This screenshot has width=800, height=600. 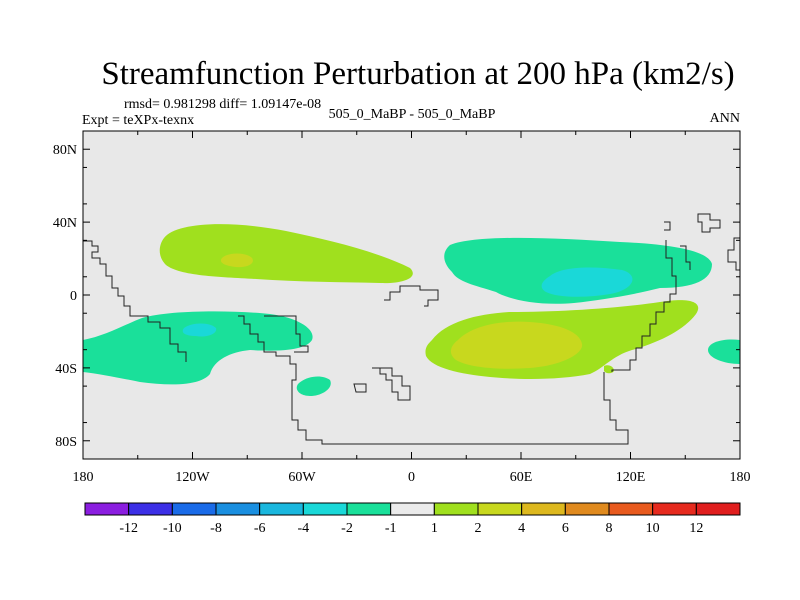 What do you see at coordinates (73, 296) in the screenshot?
I see `y-tick-label: 0` at bounding box center [73, 296].